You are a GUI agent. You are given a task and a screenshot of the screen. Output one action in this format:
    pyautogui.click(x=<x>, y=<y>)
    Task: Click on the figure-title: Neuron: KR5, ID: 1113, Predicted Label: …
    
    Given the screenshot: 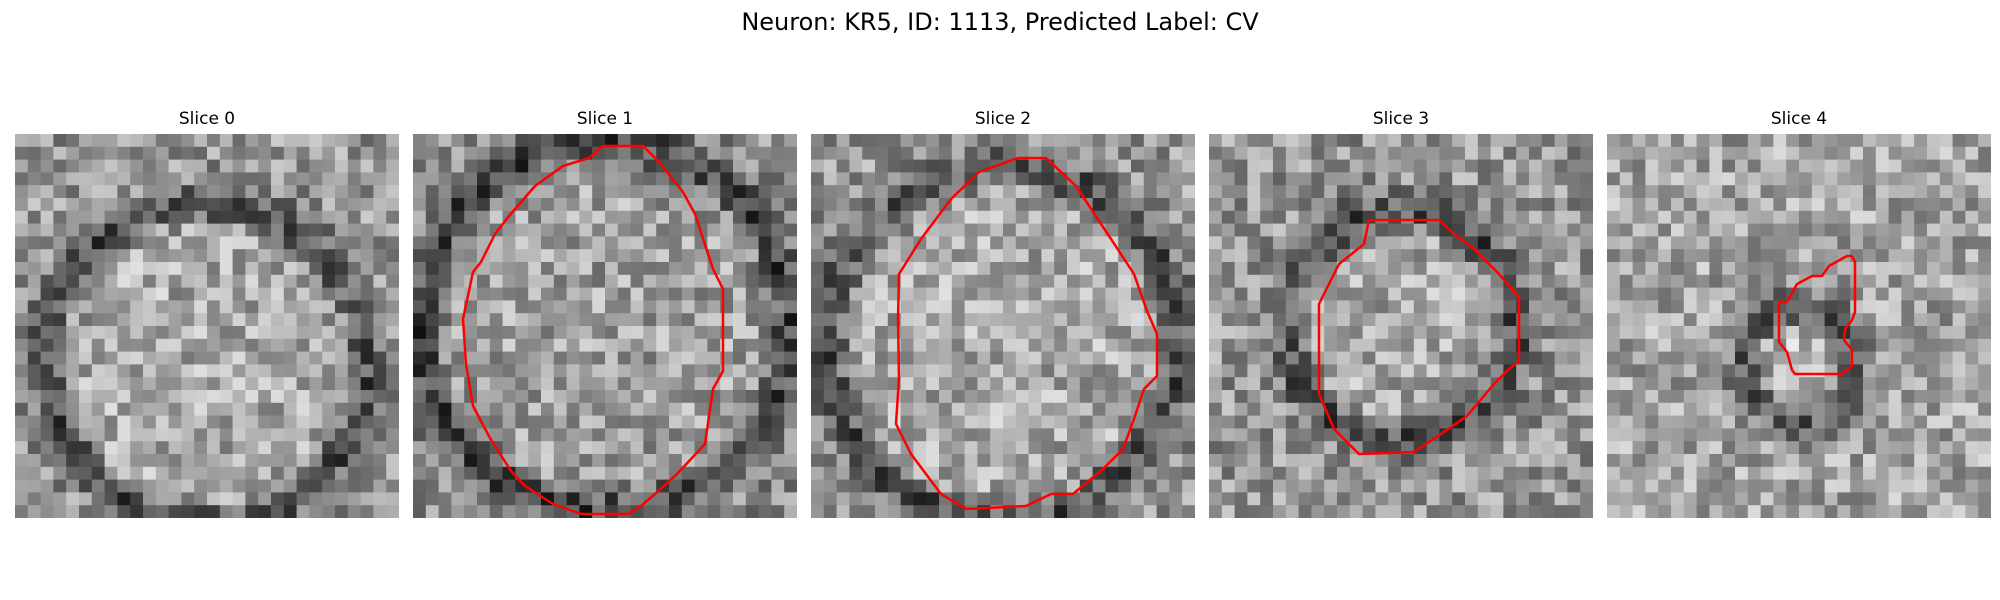 What is the action you would take?
    pyautogui.click(x=1000, y=22)
    